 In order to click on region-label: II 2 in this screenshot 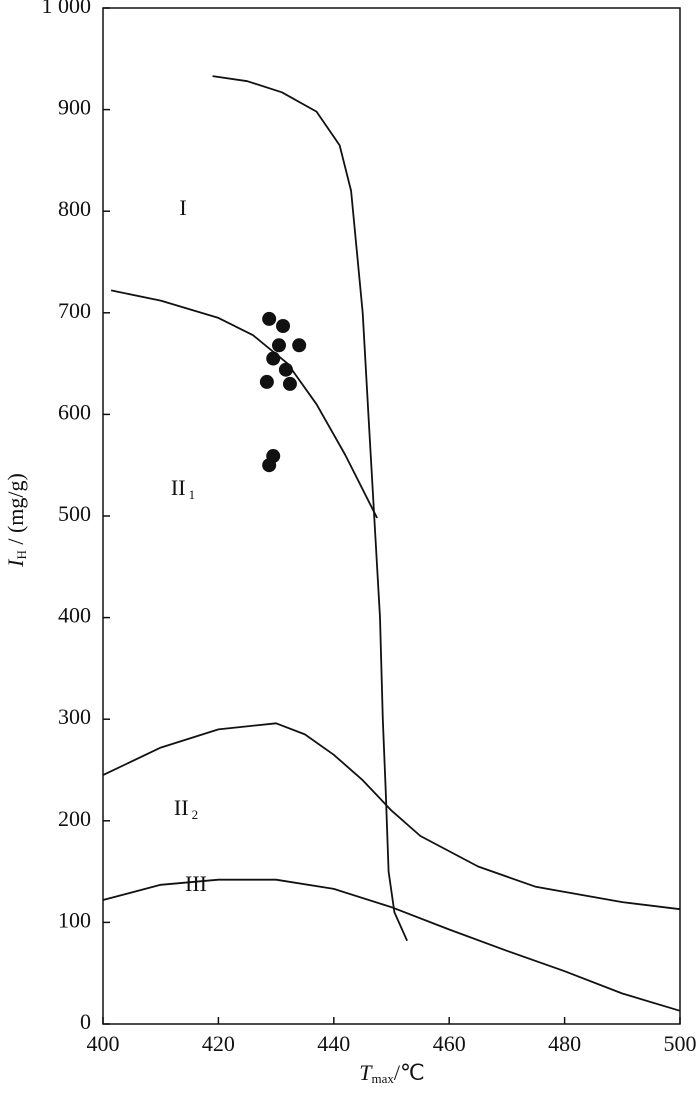, I will do `click(186, 808)`.